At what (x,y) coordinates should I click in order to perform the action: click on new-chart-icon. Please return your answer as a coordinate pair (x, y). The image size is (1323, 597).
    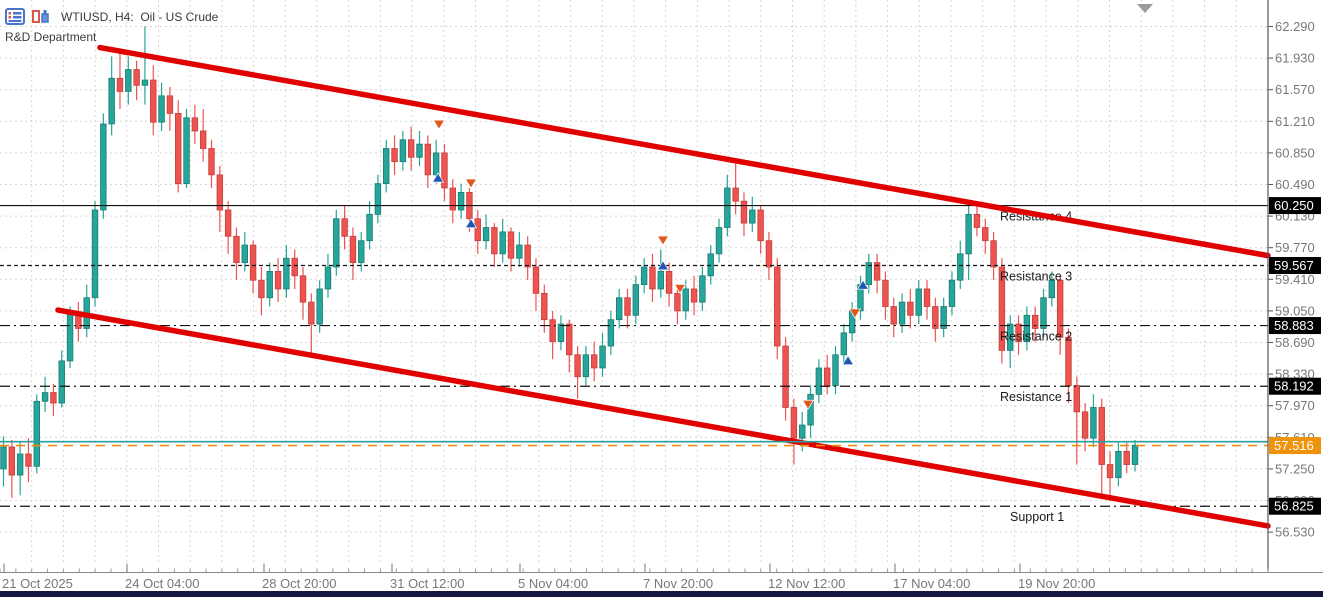
    Looking at the image, I should click on (41, 16).